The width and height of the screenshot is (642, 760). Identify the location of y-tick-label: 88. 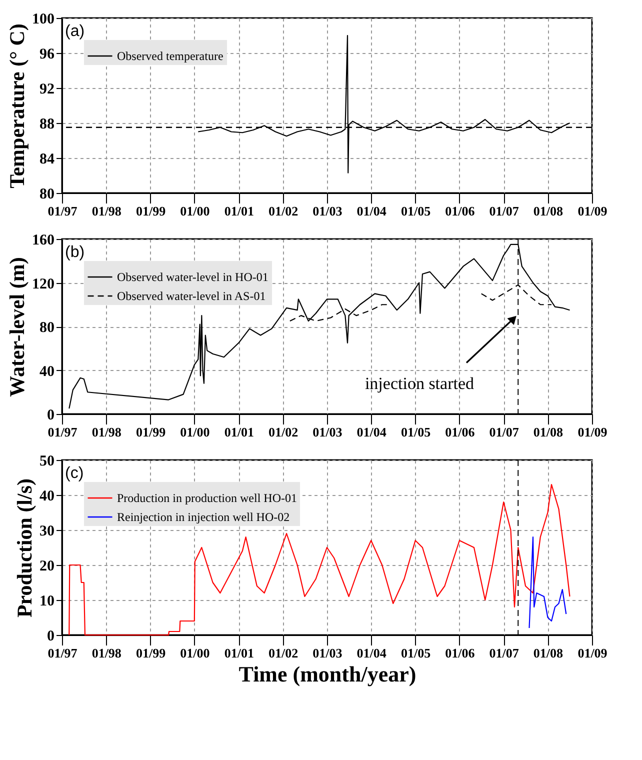
(47, 124).